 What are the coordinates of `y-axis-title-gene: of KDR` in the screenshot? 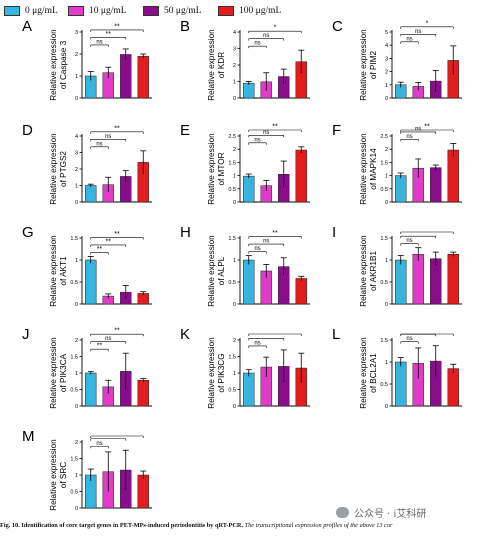 It's located at (221, 65).